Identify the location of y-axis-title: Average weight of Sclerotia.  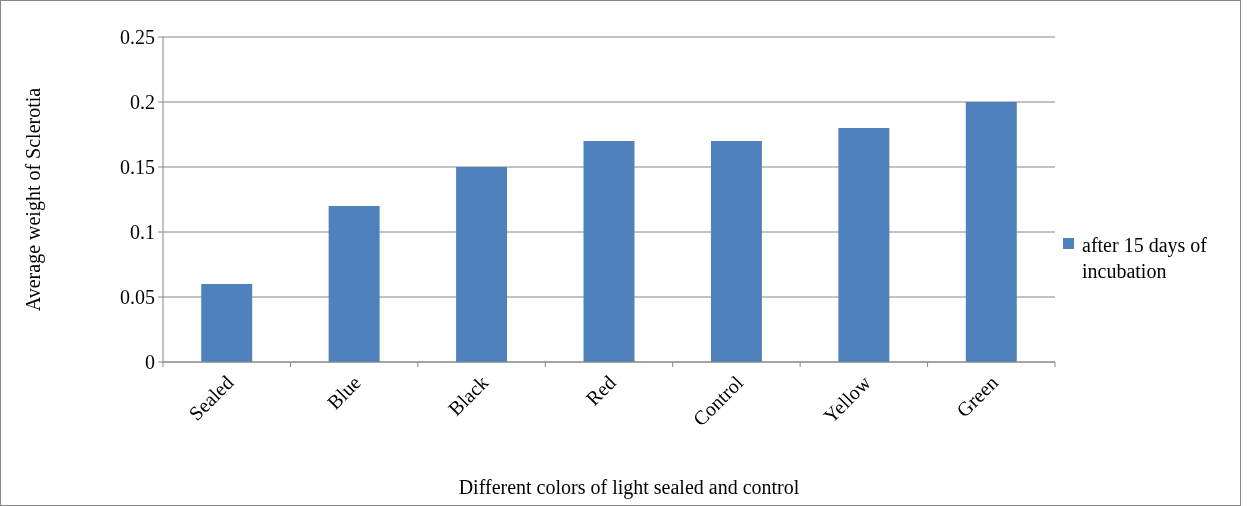
(33, 199).